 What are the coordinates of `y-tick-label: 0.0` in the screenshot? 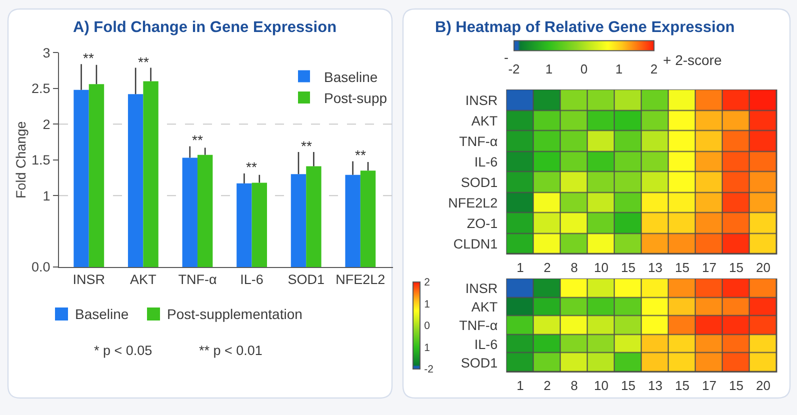 It's located at (41, 267).